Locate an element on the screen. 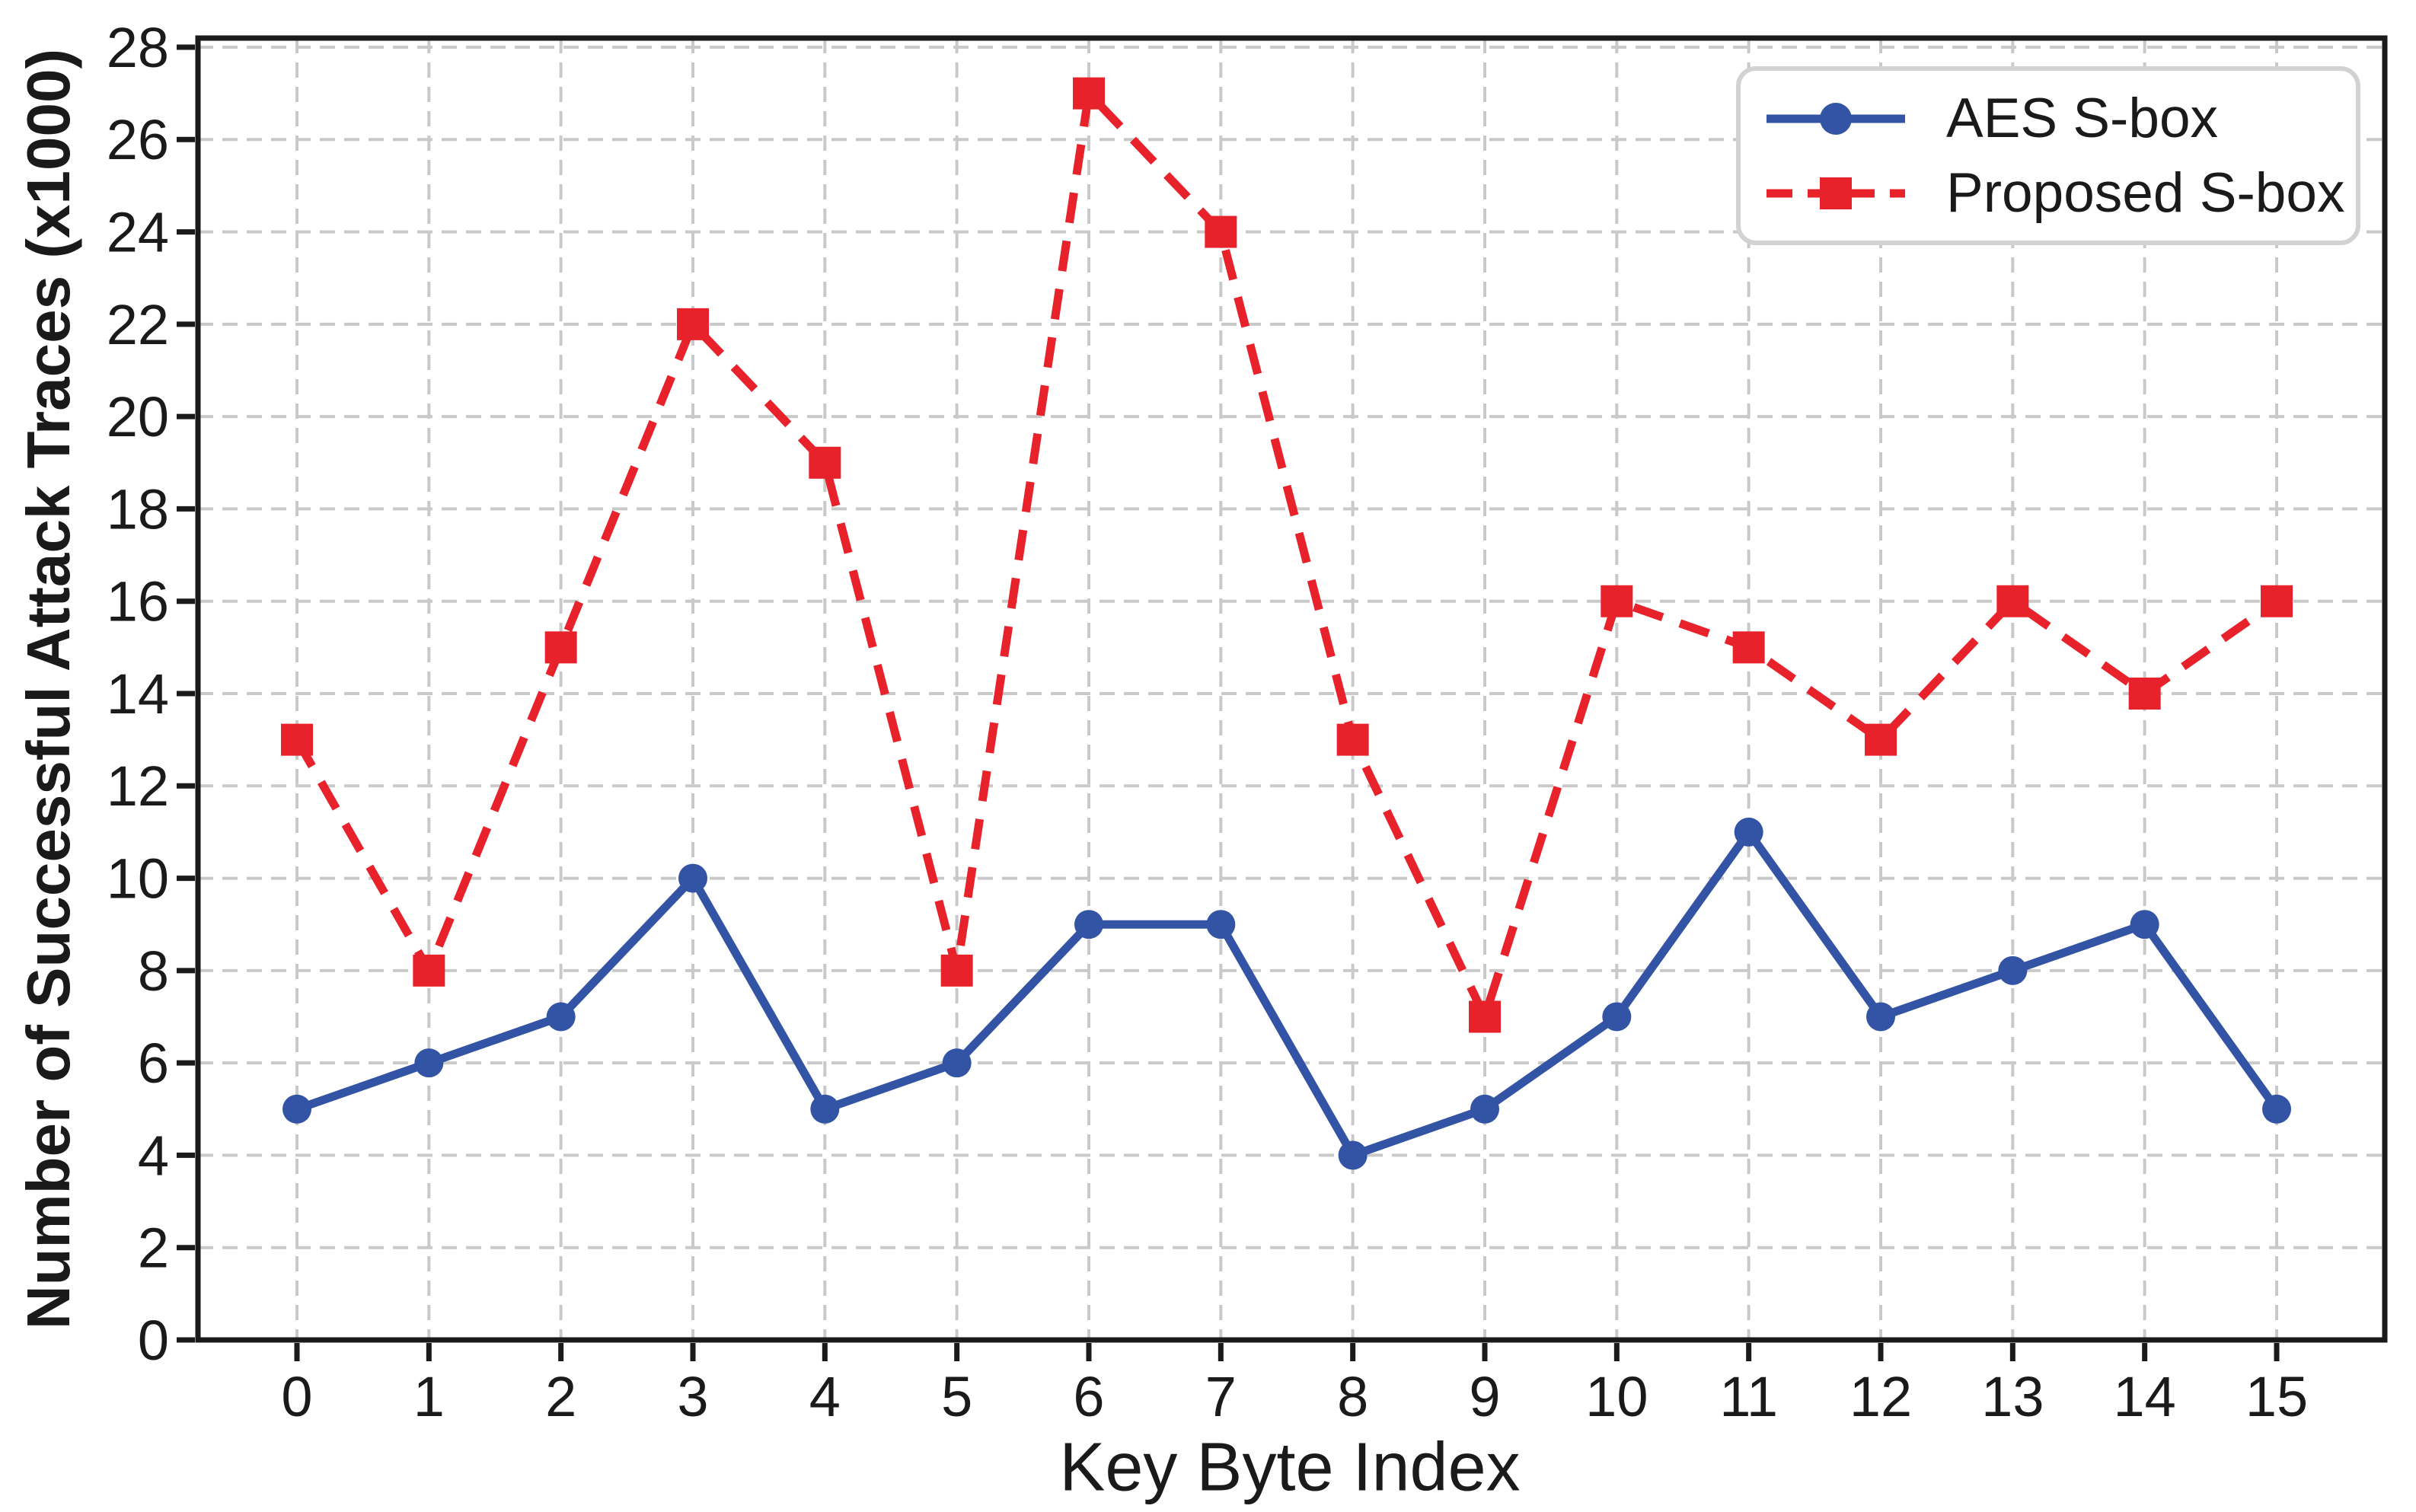  legend-line-circle-sample-icon is located at coordinates (1836, 118).